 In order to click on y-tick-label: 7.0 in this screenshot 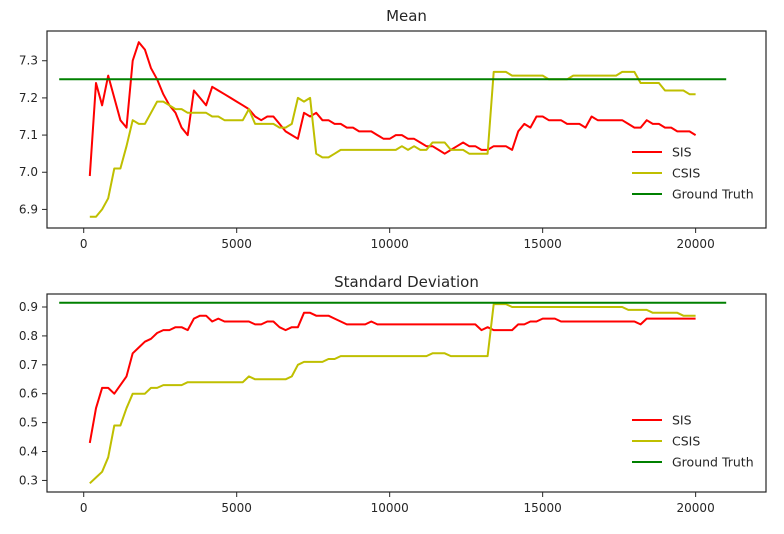, I will do `click(28, 172)`.